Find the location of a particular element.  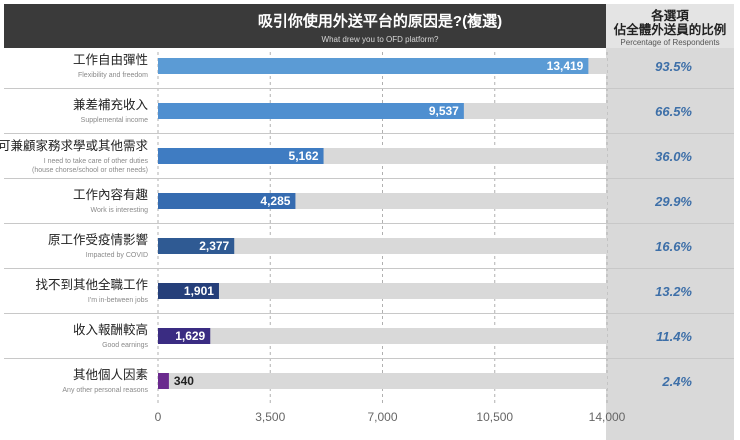

x-axis: 0 3,500 7,000 10,500 14,000 is located at coordinates (390, 417).